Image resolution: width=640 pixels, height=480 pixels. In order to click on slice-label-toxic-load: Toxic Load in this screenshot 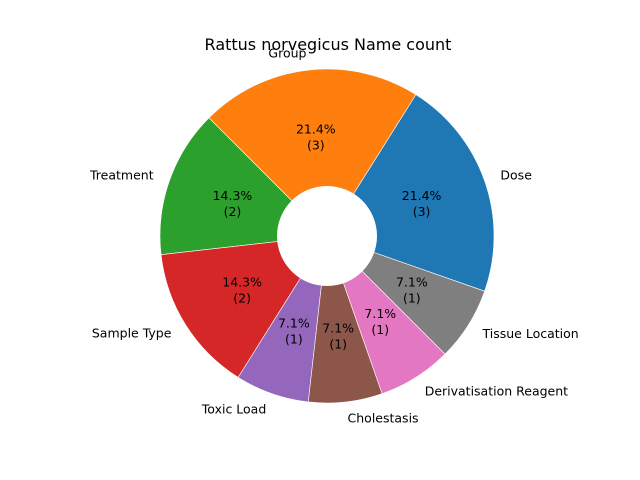, I will do `click(233, 408)`.